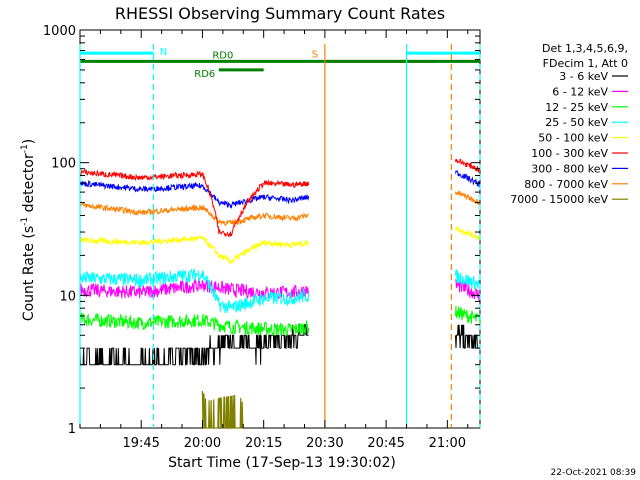 Image resolution: width=640 pixels, height=480 pixels. Describe the element at coordinates (194, 324) in the screenshot. I see `series-line-12-25-kev` at that location.